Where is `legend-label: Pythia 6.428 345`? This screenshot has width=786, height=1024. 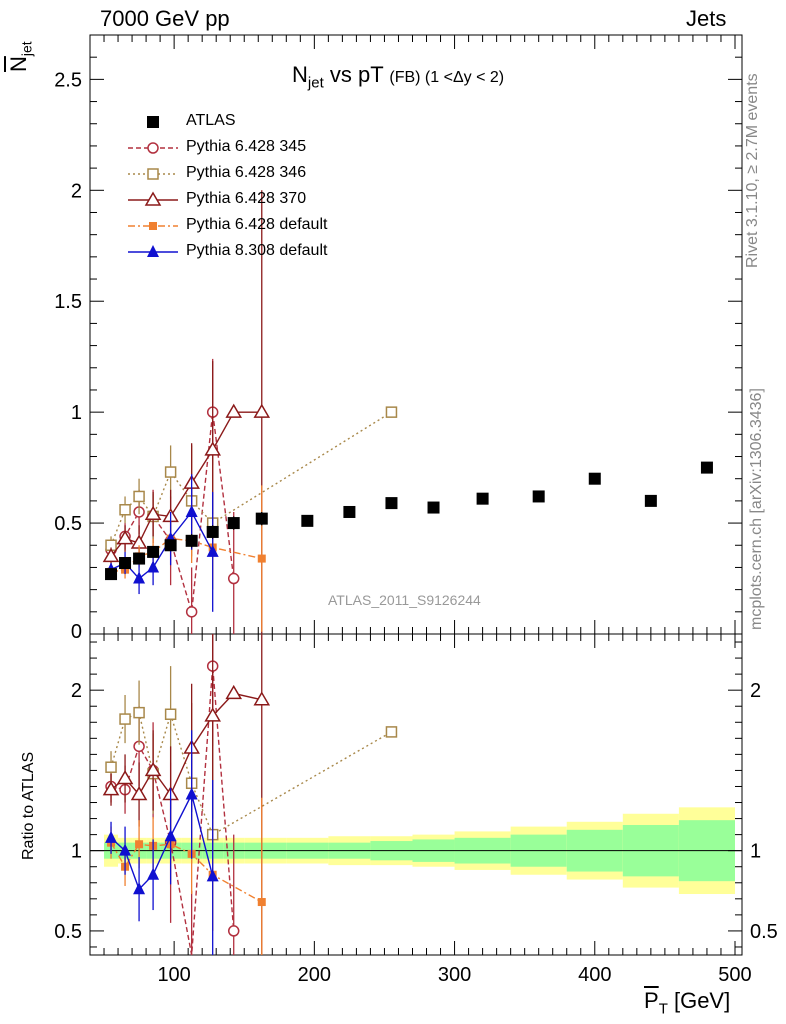 legend-label: Pythia 6.428 345 is located at coordinates (246, 146).